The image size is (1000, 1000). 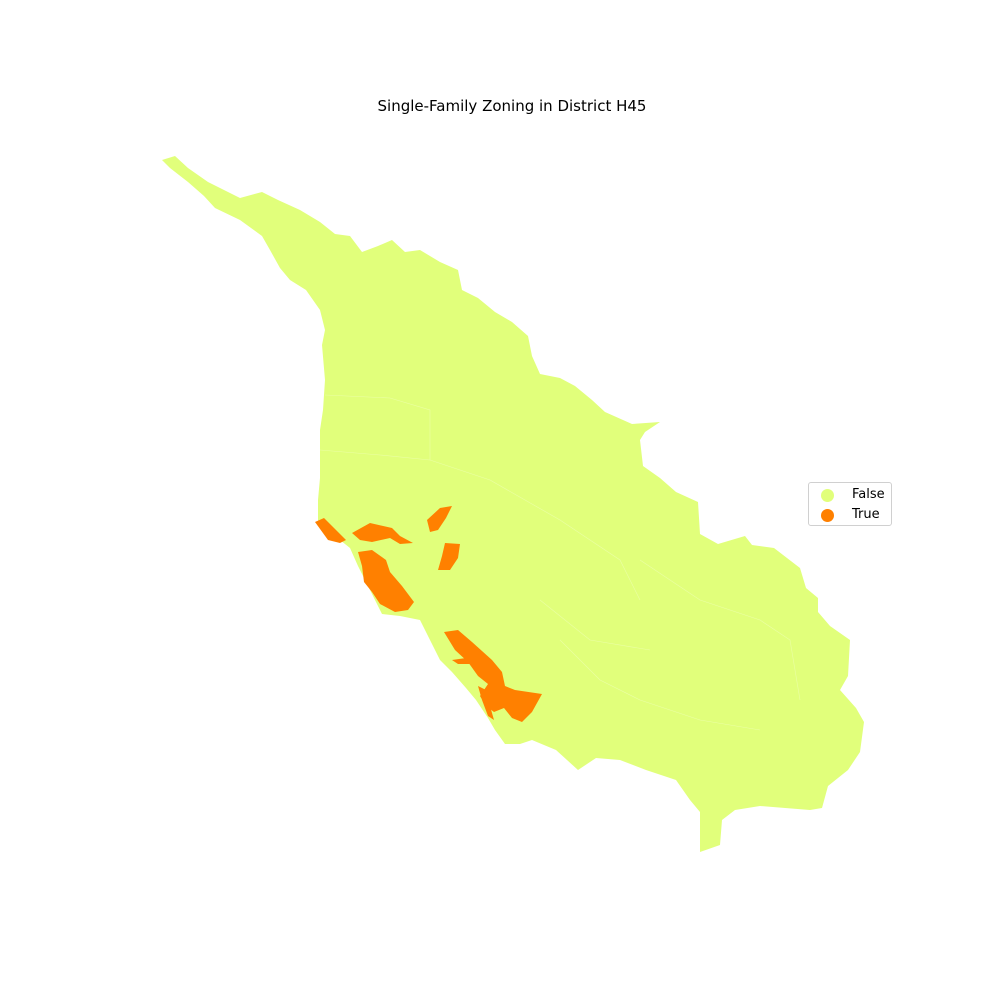 I want to click on legend-item-true: True, so click(x=850, y=515).